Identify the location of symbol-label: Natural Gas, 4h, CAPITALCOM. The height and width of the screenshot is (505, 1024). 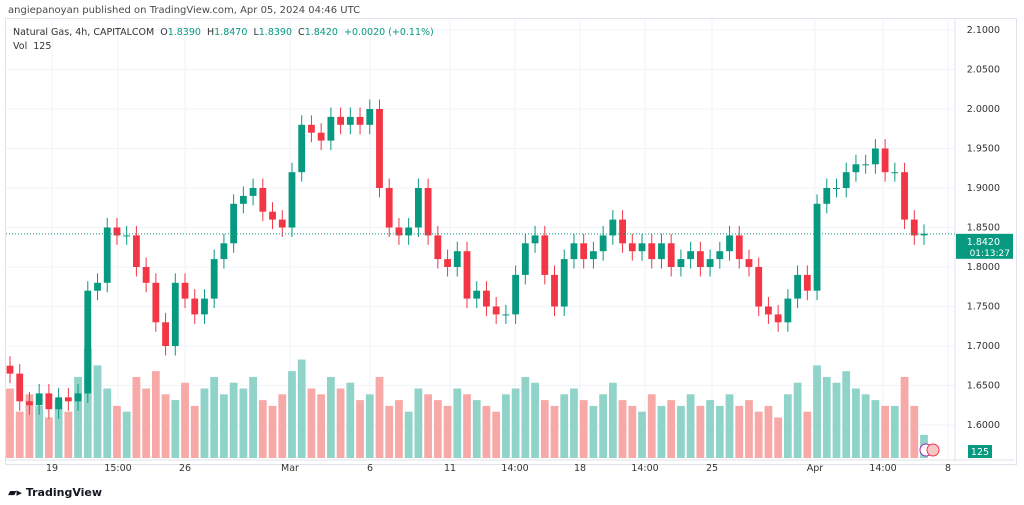
(84, 32).